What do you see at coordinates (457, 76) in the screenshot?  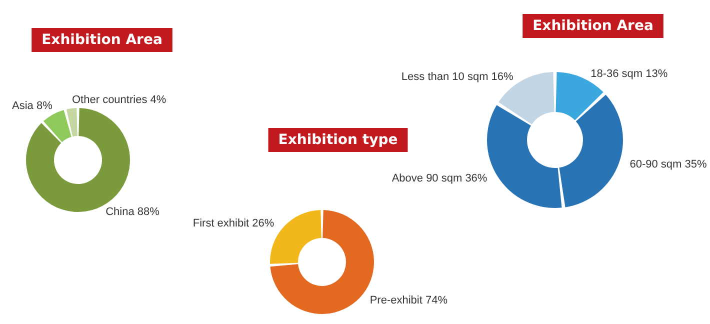 I see `slice-label: Less than 10 sqm 16%` at bounding box center [457, 76].